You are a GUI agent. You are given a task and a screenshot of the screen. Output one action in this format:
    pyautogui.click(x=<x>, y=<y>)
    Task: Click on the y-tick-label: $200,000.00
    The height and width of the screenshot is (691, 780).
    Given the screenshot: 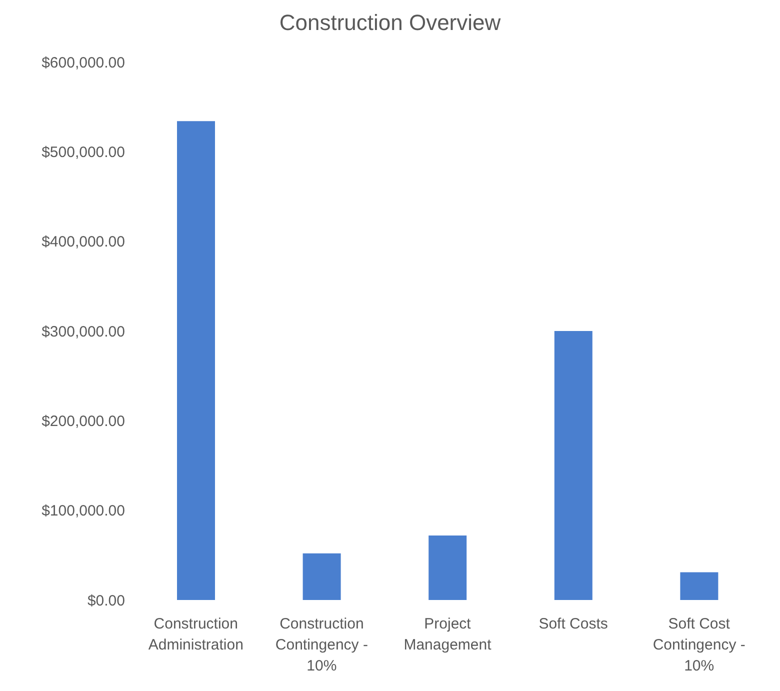 What is the action you would take?
    pyautogui.click(x=83, y=421)
    